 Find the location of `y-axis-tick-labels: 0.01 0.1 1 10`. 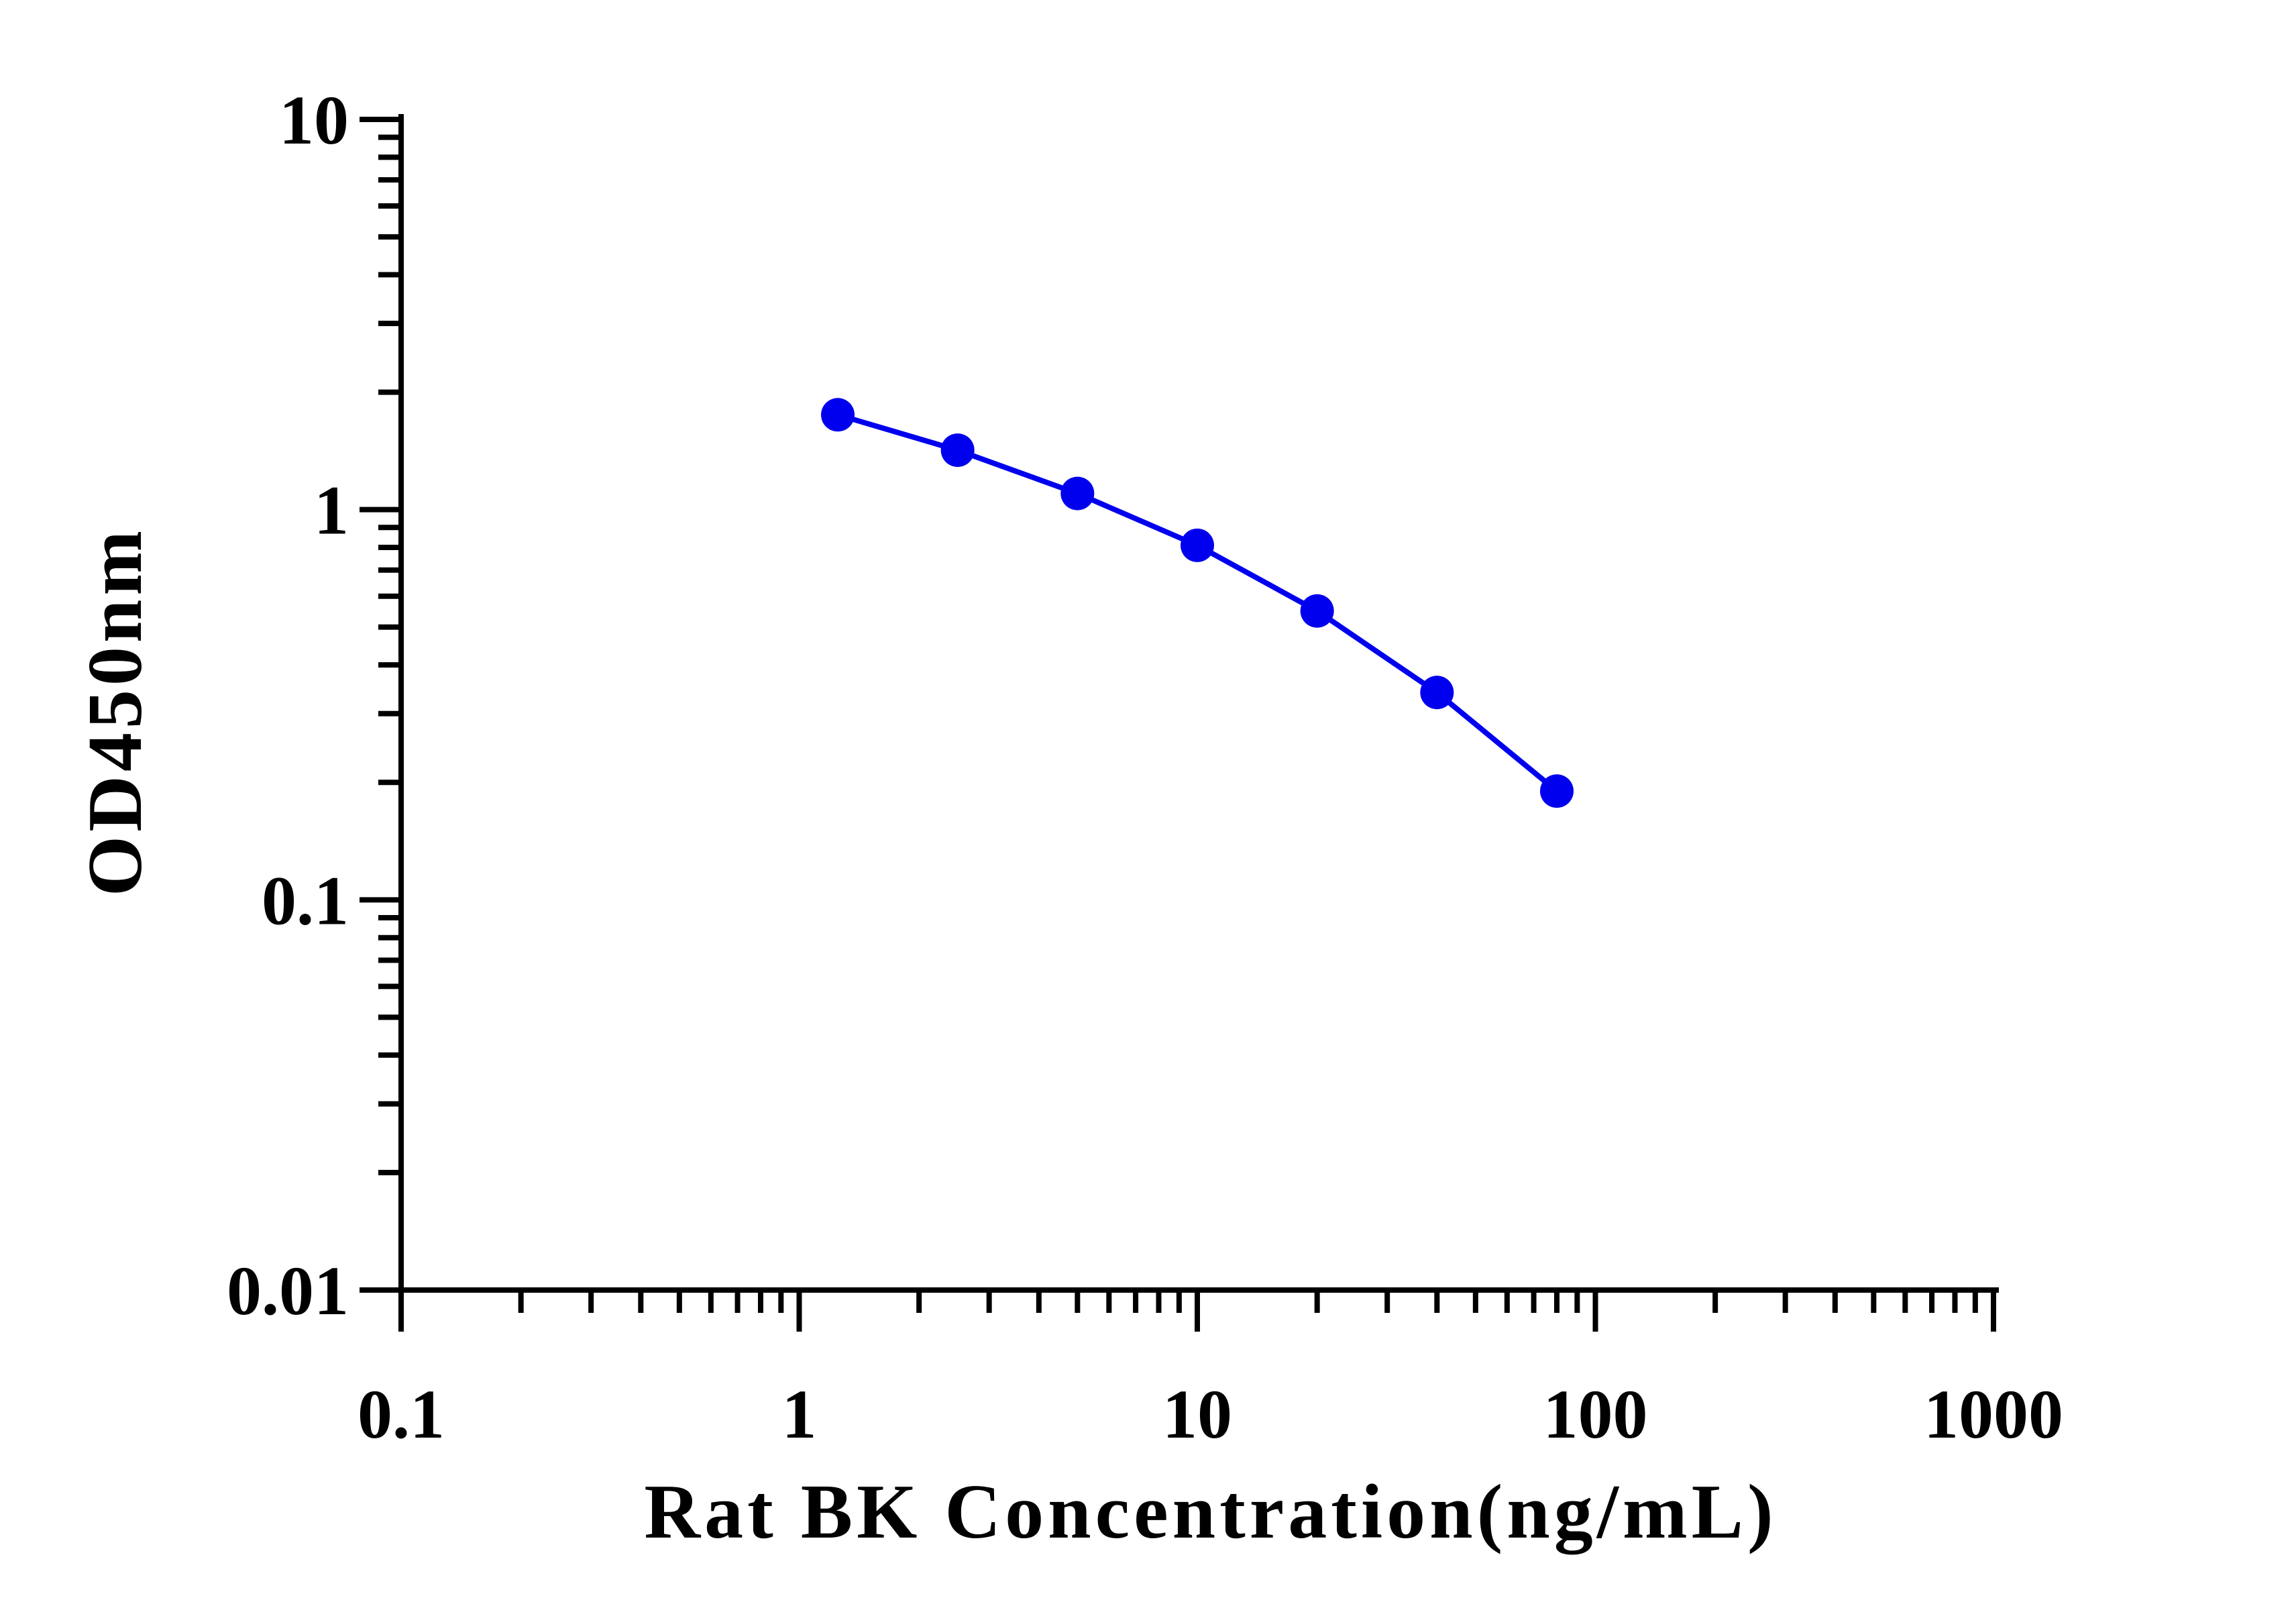

y-axis-tick-labels: 0.01 0.1 1 10 is located at coordinates (288, 706).